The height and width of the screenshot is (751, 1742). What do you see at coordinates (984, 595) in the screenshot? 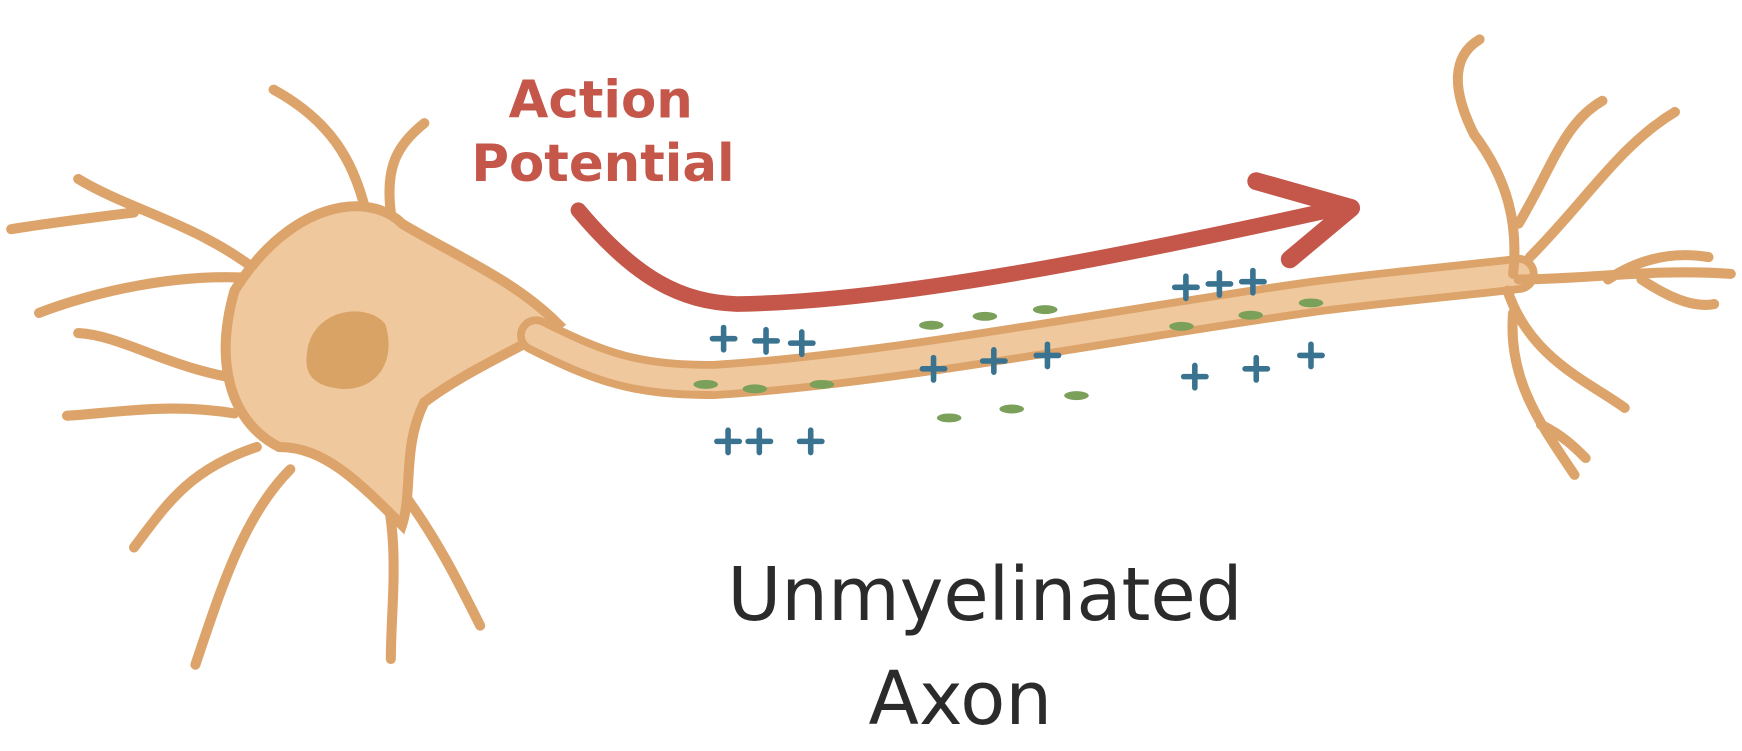
I see `title-line: Unmyelinated` at bounding box center [984, 595].